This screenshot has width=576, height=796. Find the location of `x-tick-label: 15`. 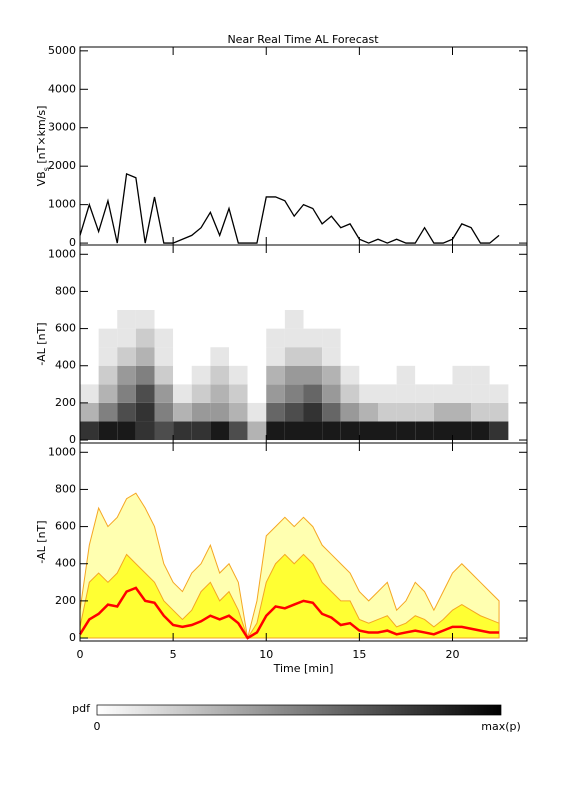

x-tick-label: 15 is located at coordinates (359, 654).